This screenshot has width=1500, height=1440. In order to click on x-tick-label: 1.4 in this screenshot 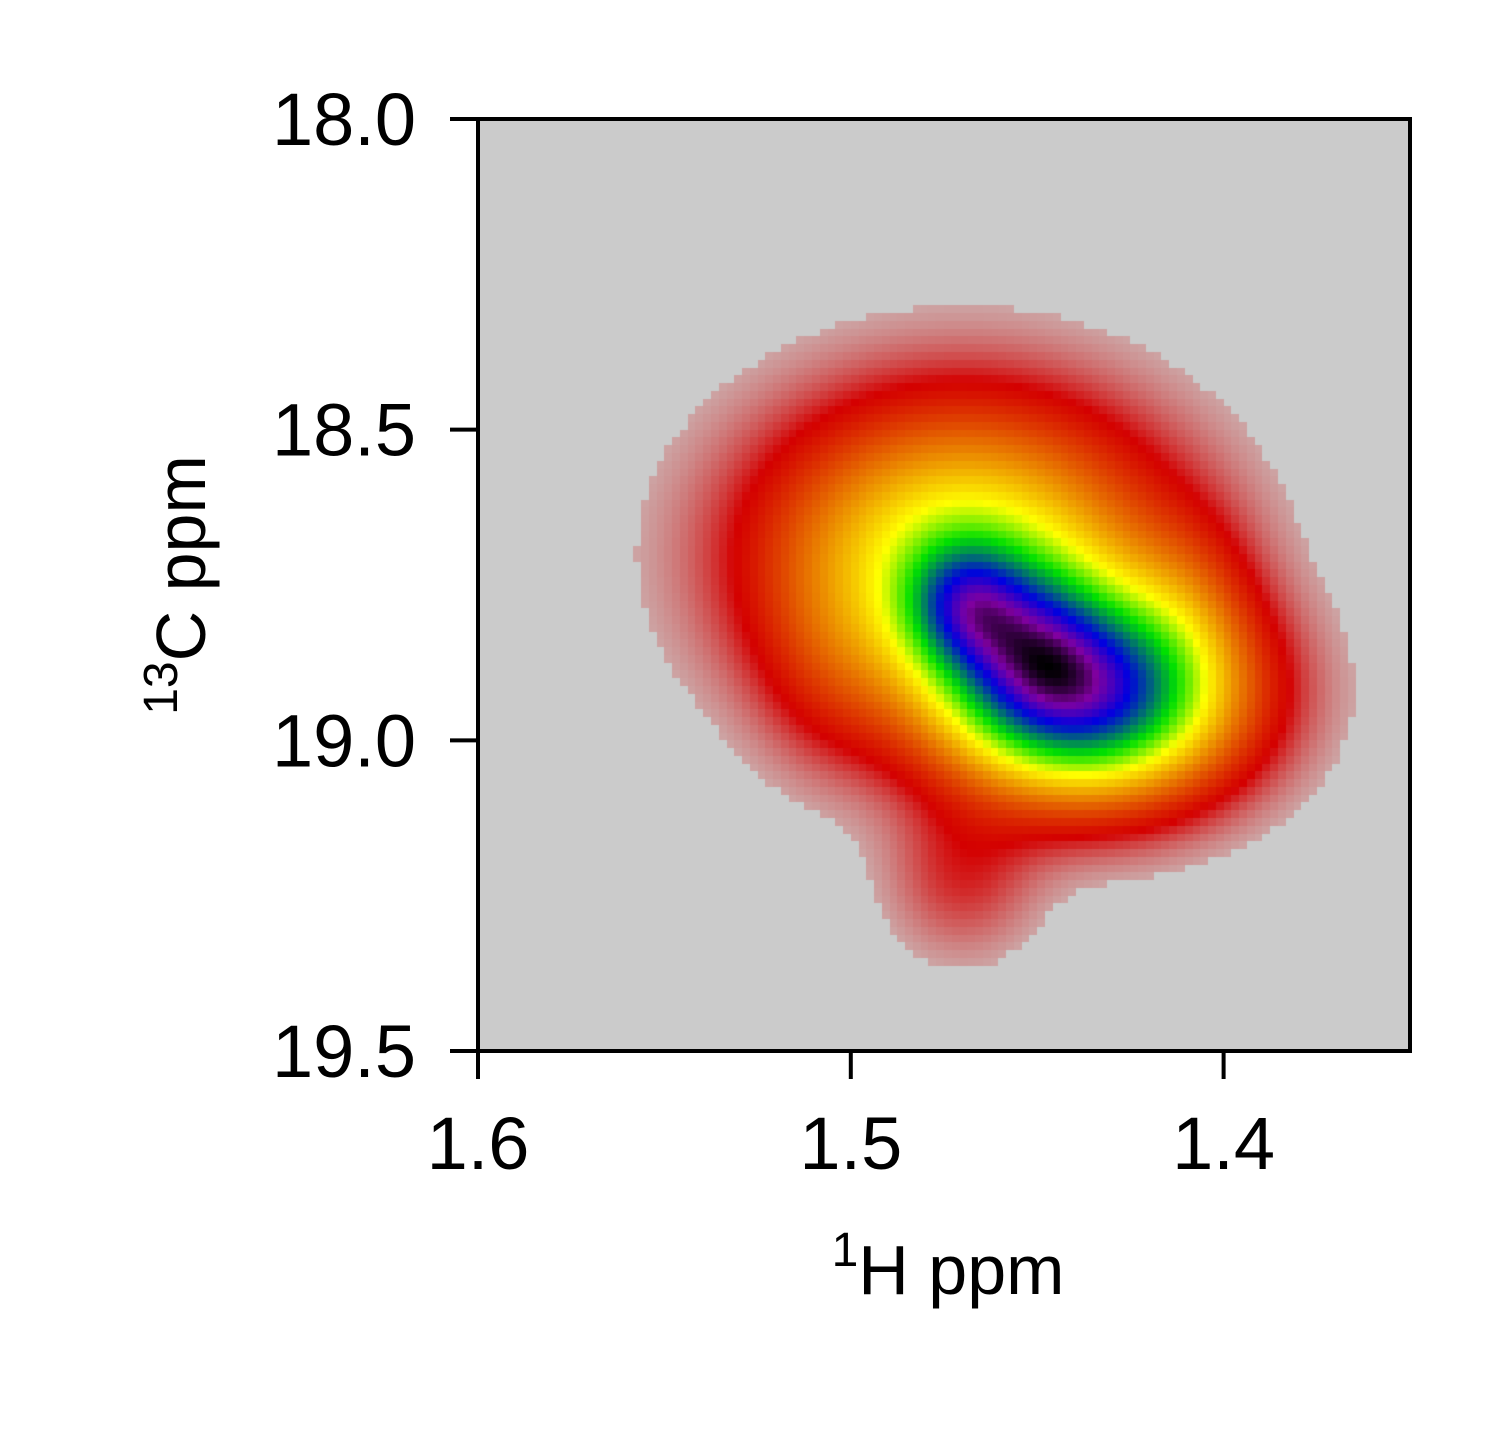, I will do `click(1223, 1143)`.